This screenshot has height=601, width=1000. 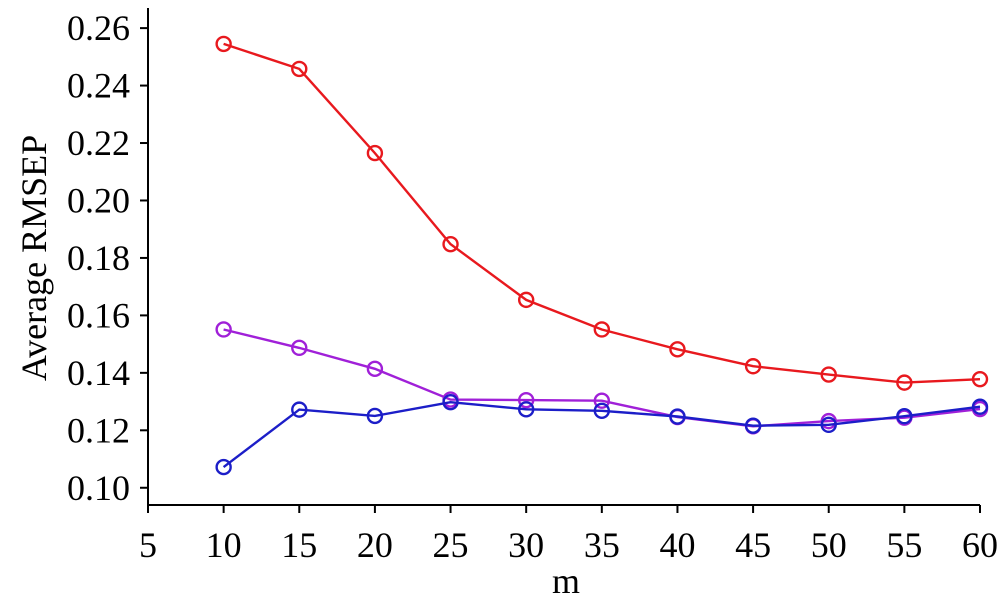 I want to click on y-tick-label: 0.10, so click(x=98, y=488).